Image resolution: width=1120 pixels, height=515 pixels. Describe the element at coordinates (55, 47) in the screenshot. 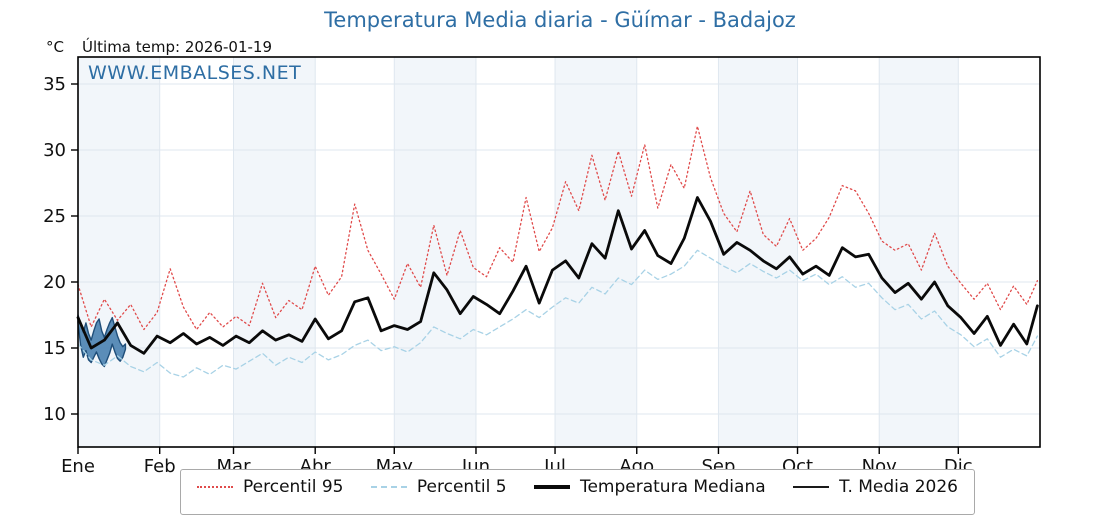

I see `y-axis-unit-label: °C` at that location.